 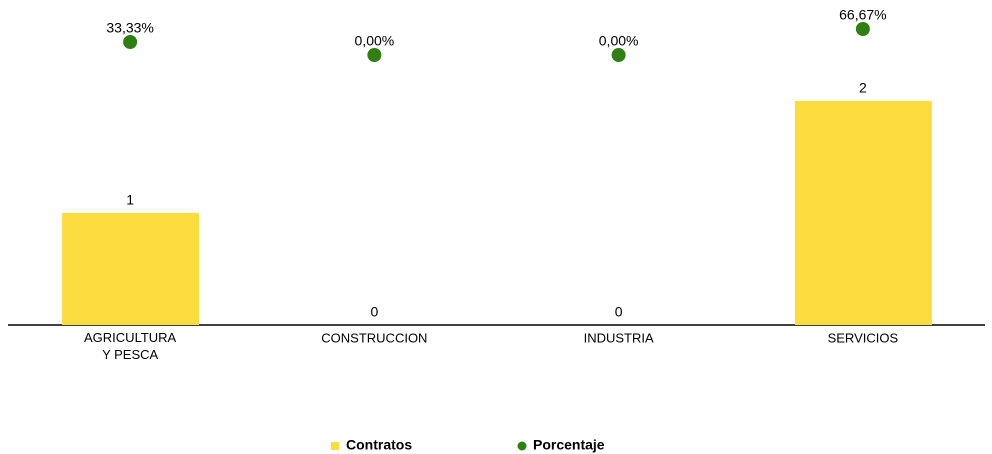 What do you see at coordinates (129, 28) in the screenshot?
I see `point-label: 33,33%` at bounding box center [129, 28].